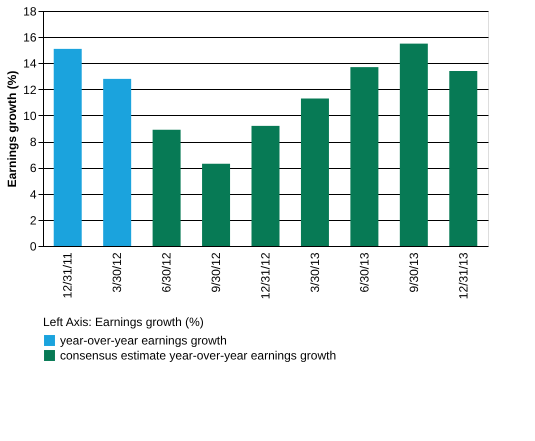  Describe the element at coordinates (33, 194) in the screenshot. I see `y-tick-label: 4` at that location.